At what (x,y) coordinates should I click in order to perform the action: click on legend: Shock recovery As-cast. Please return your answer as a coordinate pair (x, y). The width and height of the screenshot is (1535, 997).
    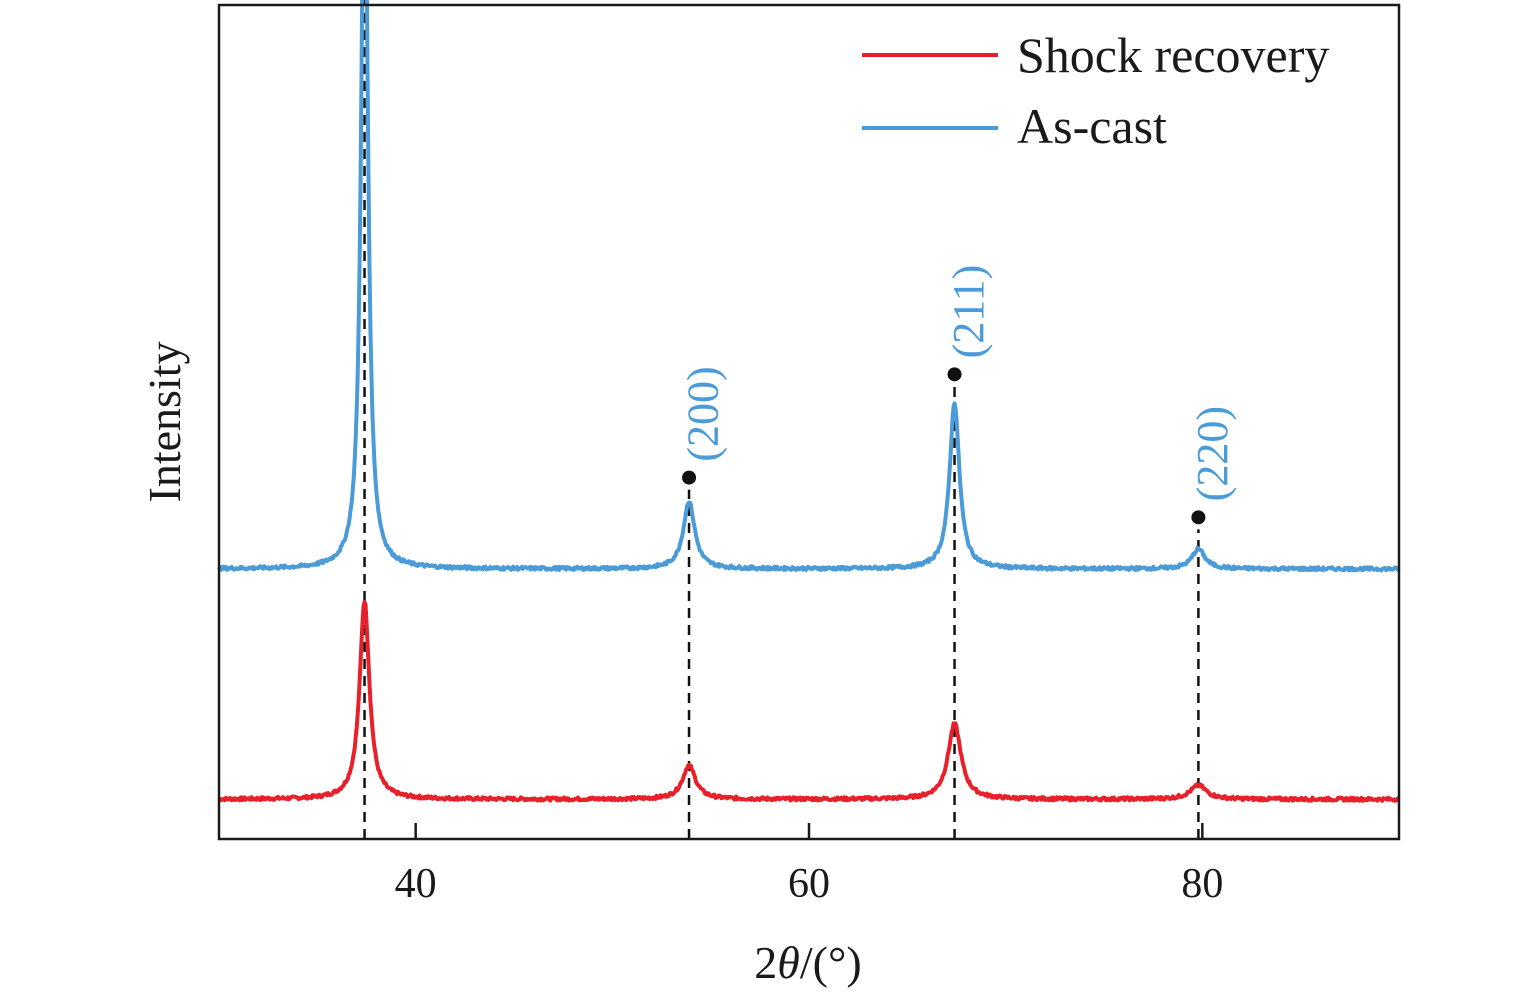
    Looking at the image, I should click on (1095, 90).